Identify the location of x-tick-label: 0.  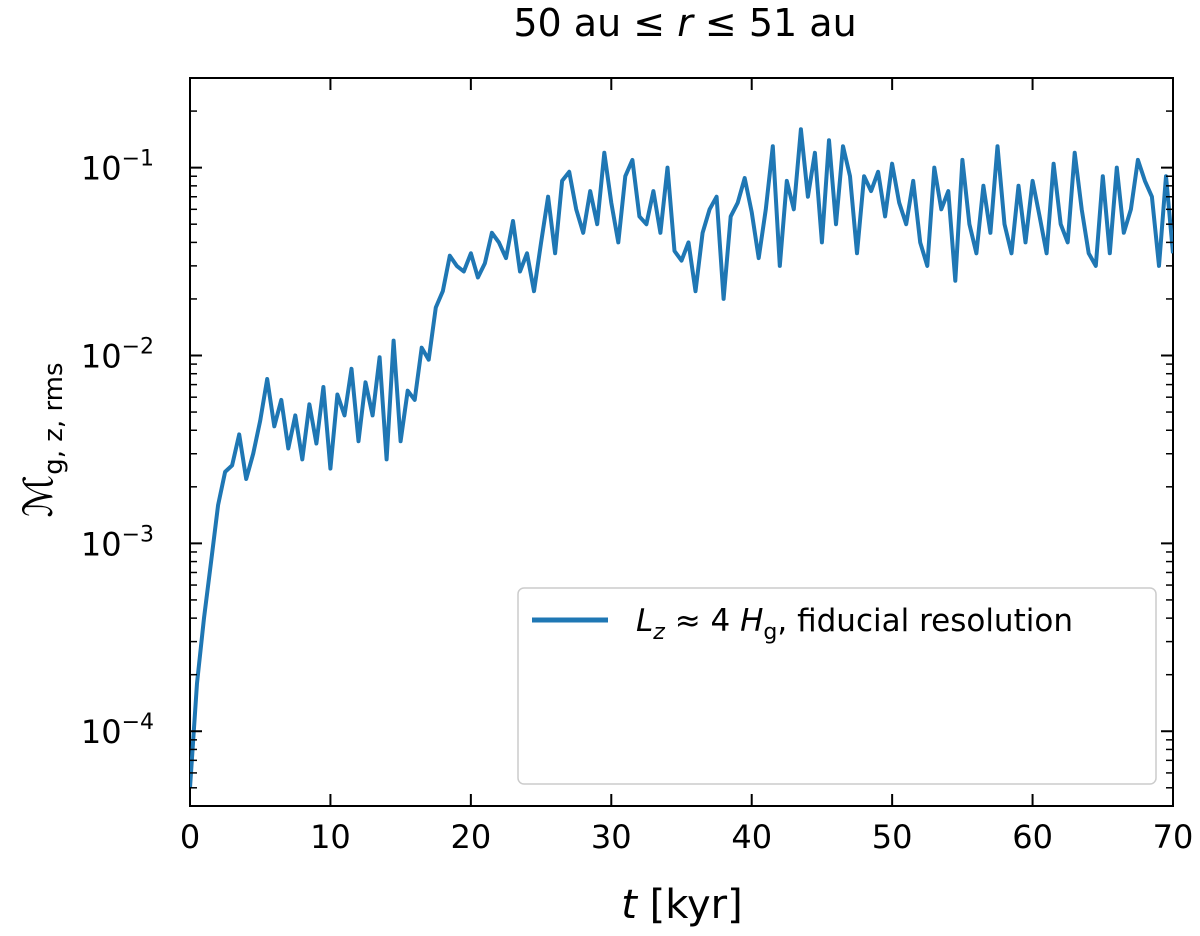
(190, 837).